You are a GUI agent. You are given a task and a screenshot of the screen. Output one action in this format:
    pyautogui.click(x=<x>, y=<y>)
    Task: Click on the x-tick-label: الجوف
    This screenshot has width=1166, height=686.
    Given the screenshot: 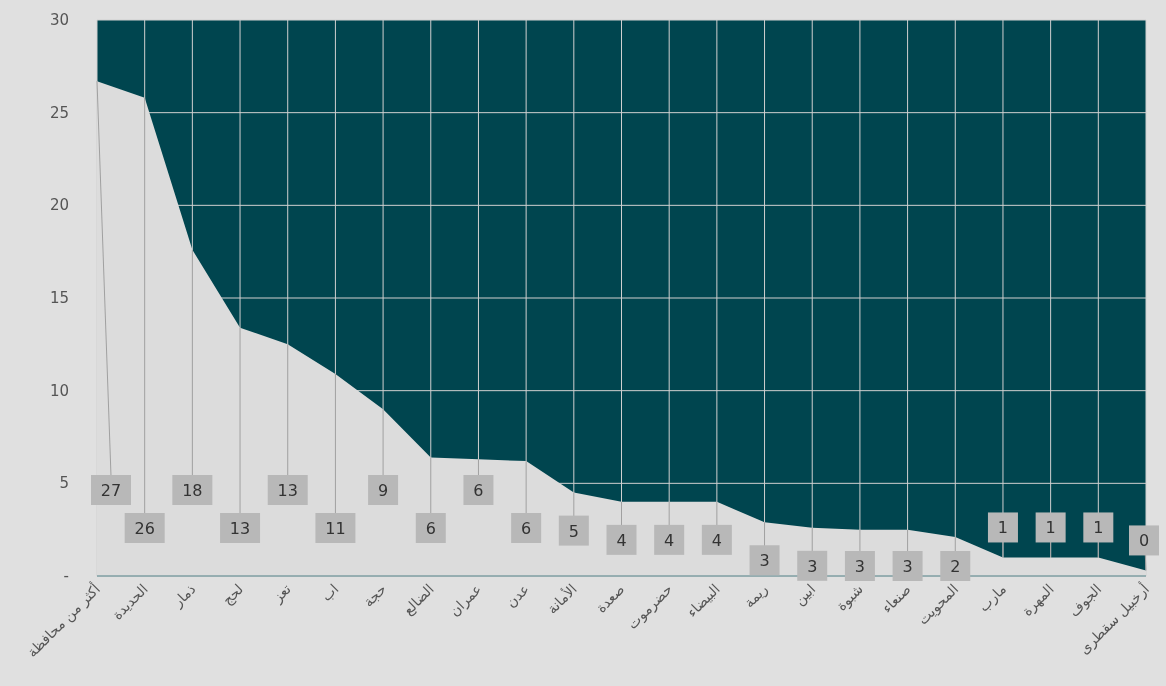 What is the action you would take?
    pyautogui.click(x=1085, y=600)
    